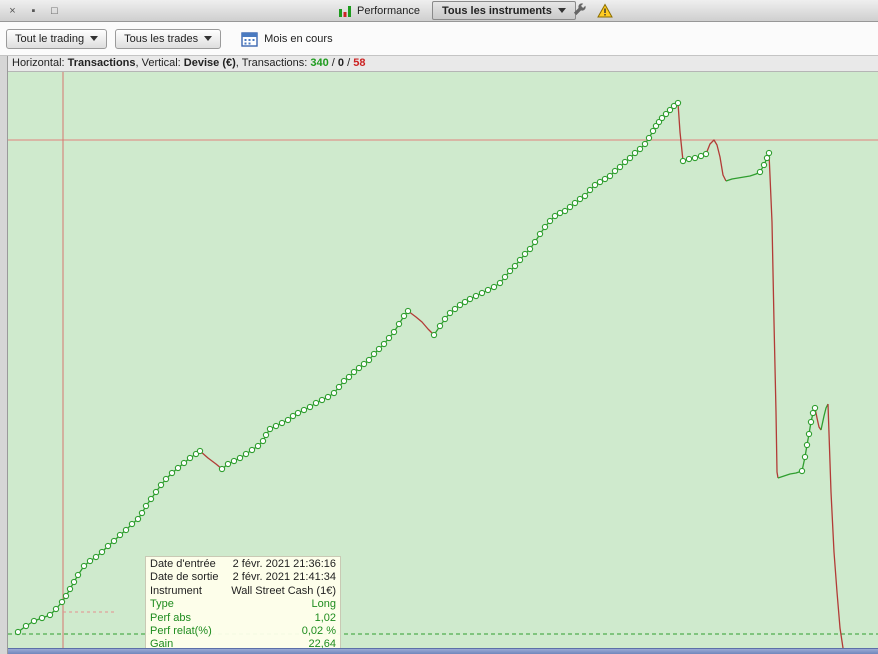 The height and width of the screenshot is (654, 878). What do you see at coordinates (284, 564) in the screenshot?
I see `tooltip-value: 2 févr. 2021 21:36:16` at bounding box center [284, 564].